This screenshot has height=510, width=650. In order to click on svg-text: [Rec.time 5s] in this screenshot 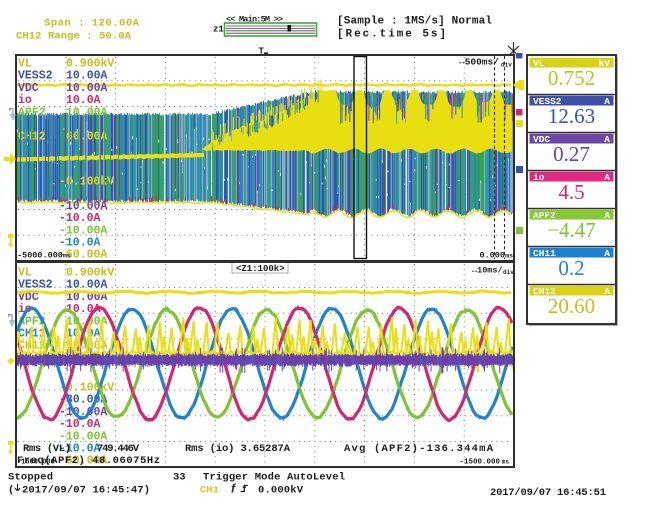, I will do `click(391, 35)`.